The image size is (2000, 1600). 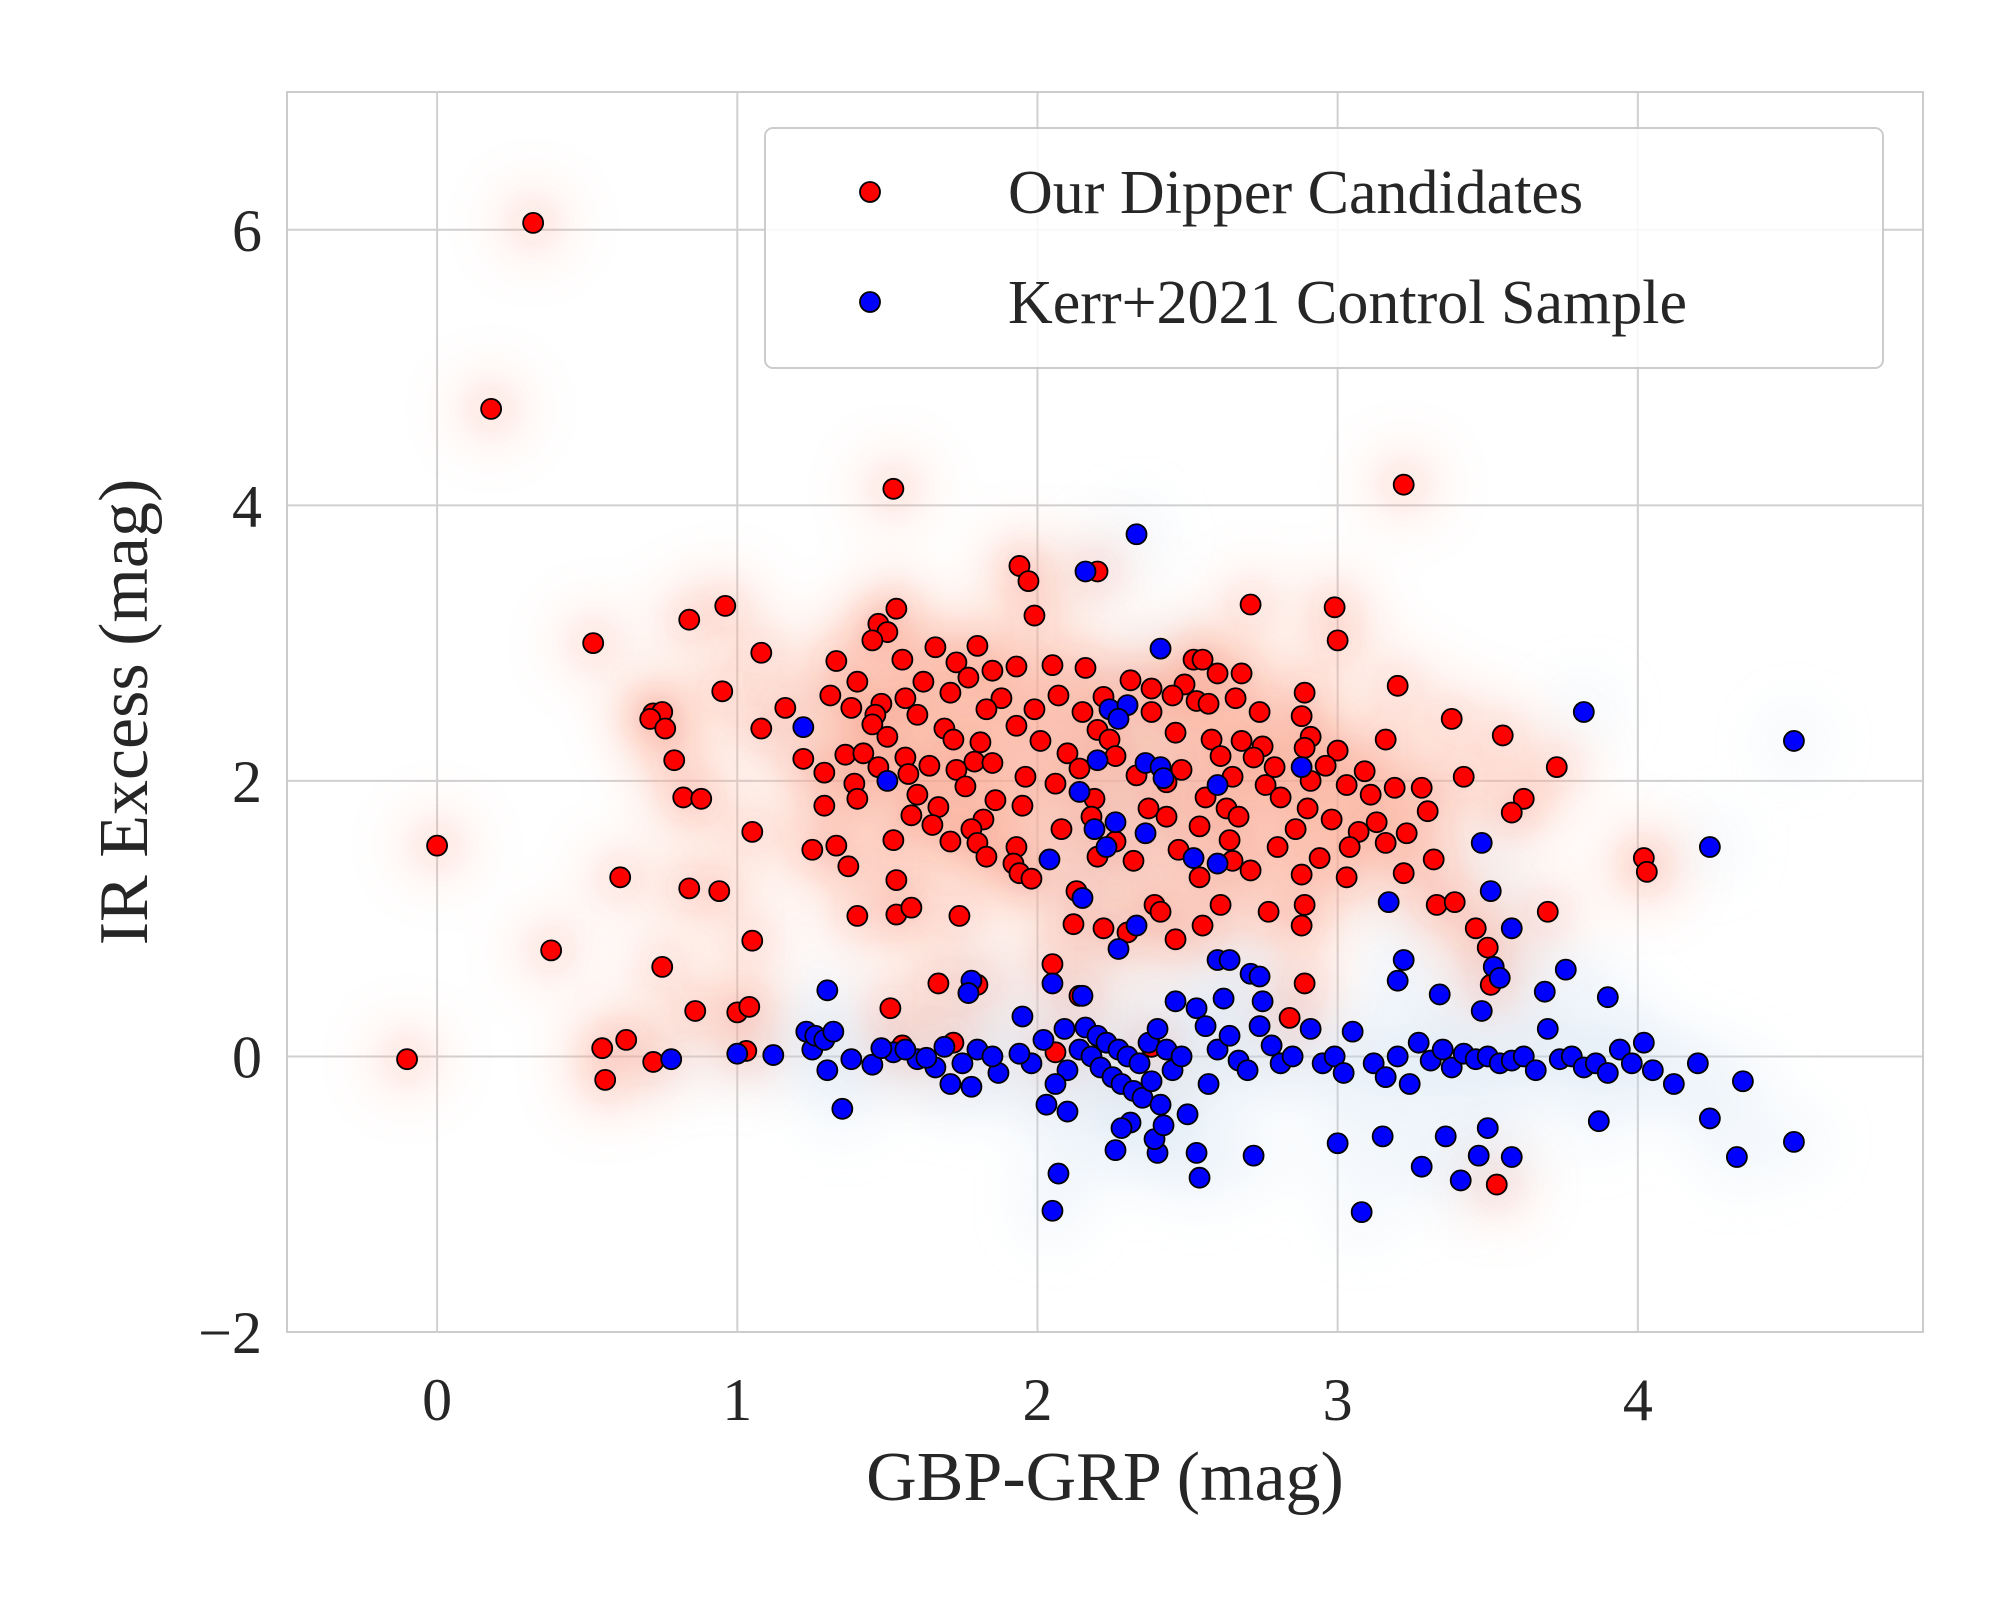 I want to click on x-tick-label: 4, so click(x=1638, y=1400).